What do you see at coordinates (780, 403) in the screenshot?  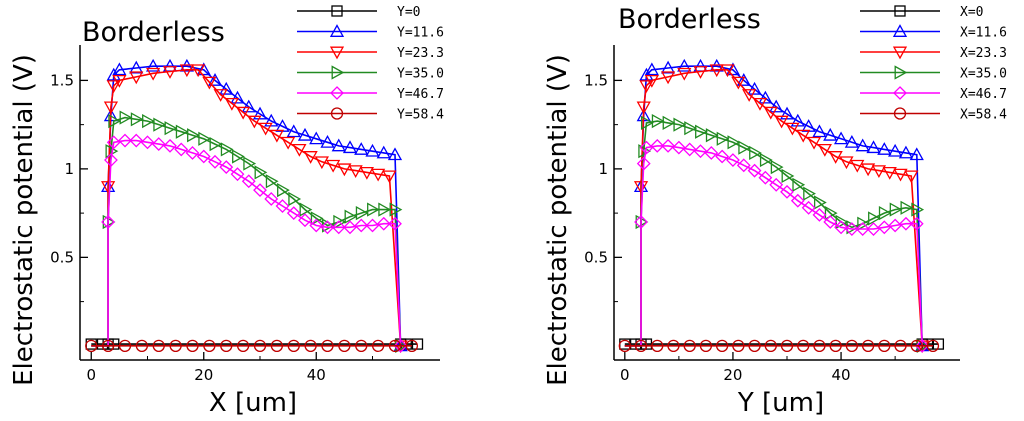 I see `x-axis-label: Y [um]` at bounding box center [780, 403].